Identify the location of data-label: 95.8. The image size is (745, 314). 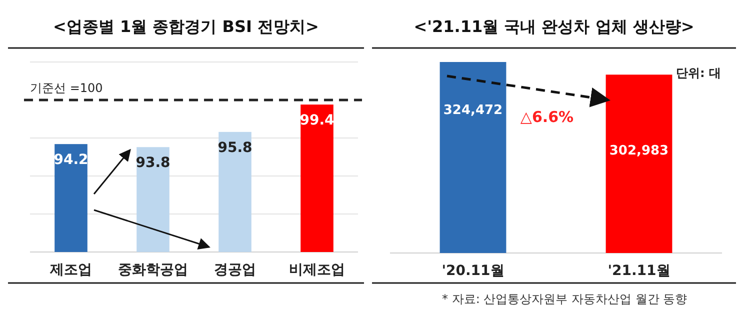
(235, 148).